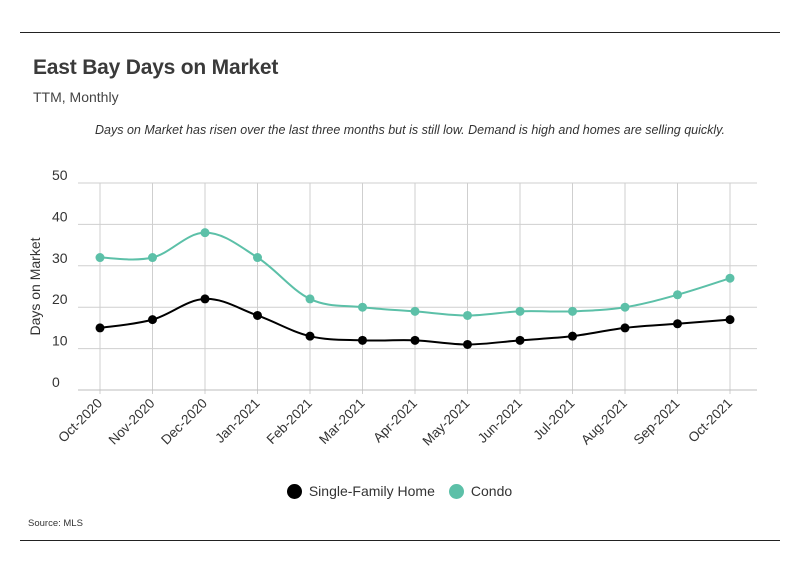 Image resolution: width=799 pixels, height=575 pixels. I want to click on legend: Single-Family Home Condo, so click(399, 491).